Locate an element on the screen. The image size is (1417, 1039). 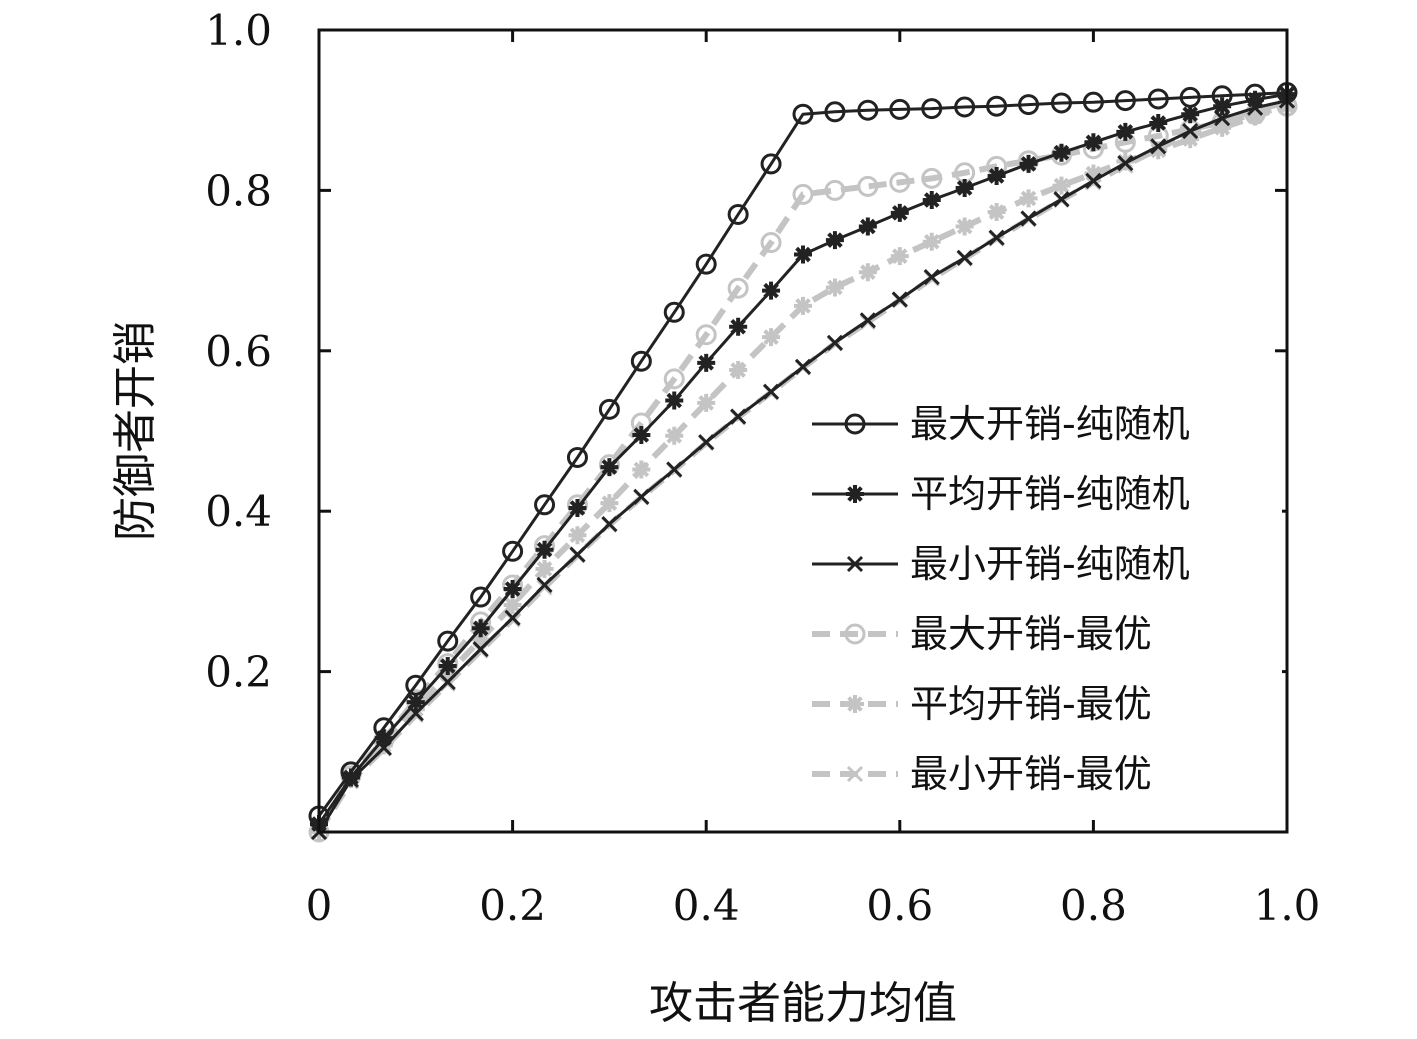
x-tick-label-2: 0.4 is located at coordinates (706, 905).